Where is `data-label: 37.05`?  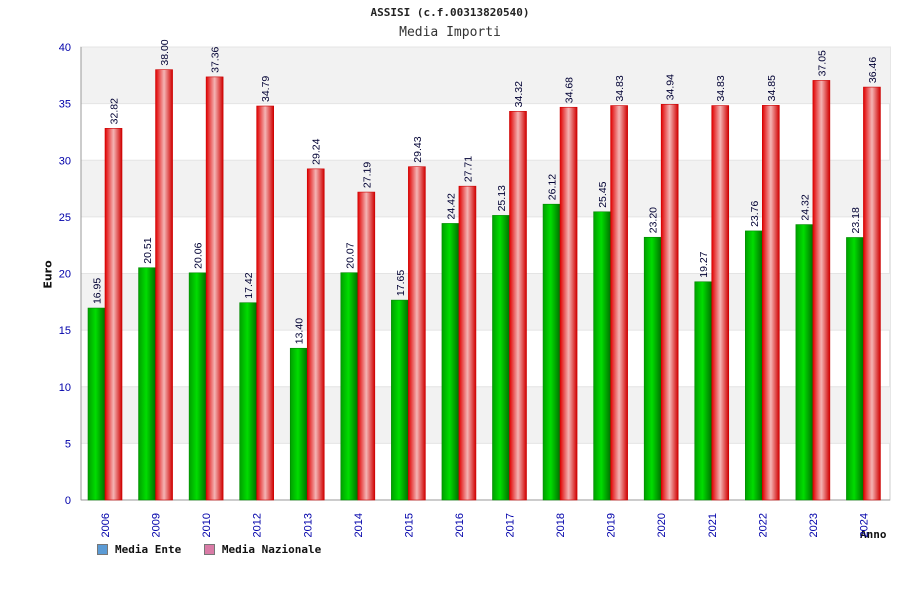
data-label: 37.05 is located at coordinates (822, 63).